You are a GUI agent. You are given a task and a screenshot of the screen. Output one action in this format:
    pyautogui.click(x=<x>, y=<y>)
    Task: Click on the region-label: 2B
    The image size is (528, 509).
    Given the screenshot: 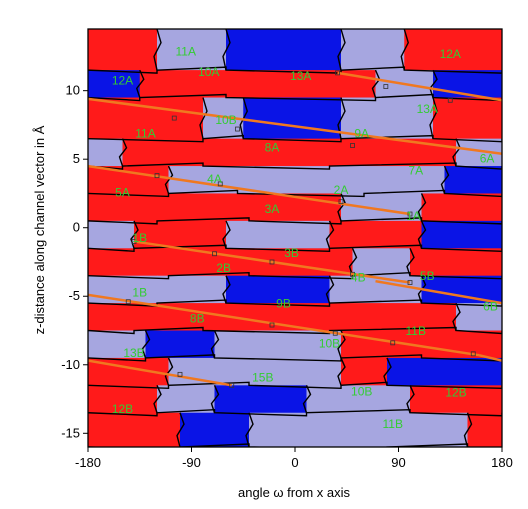 What is the action you would take?
    pyautogui.click(x=223, y=268)
    